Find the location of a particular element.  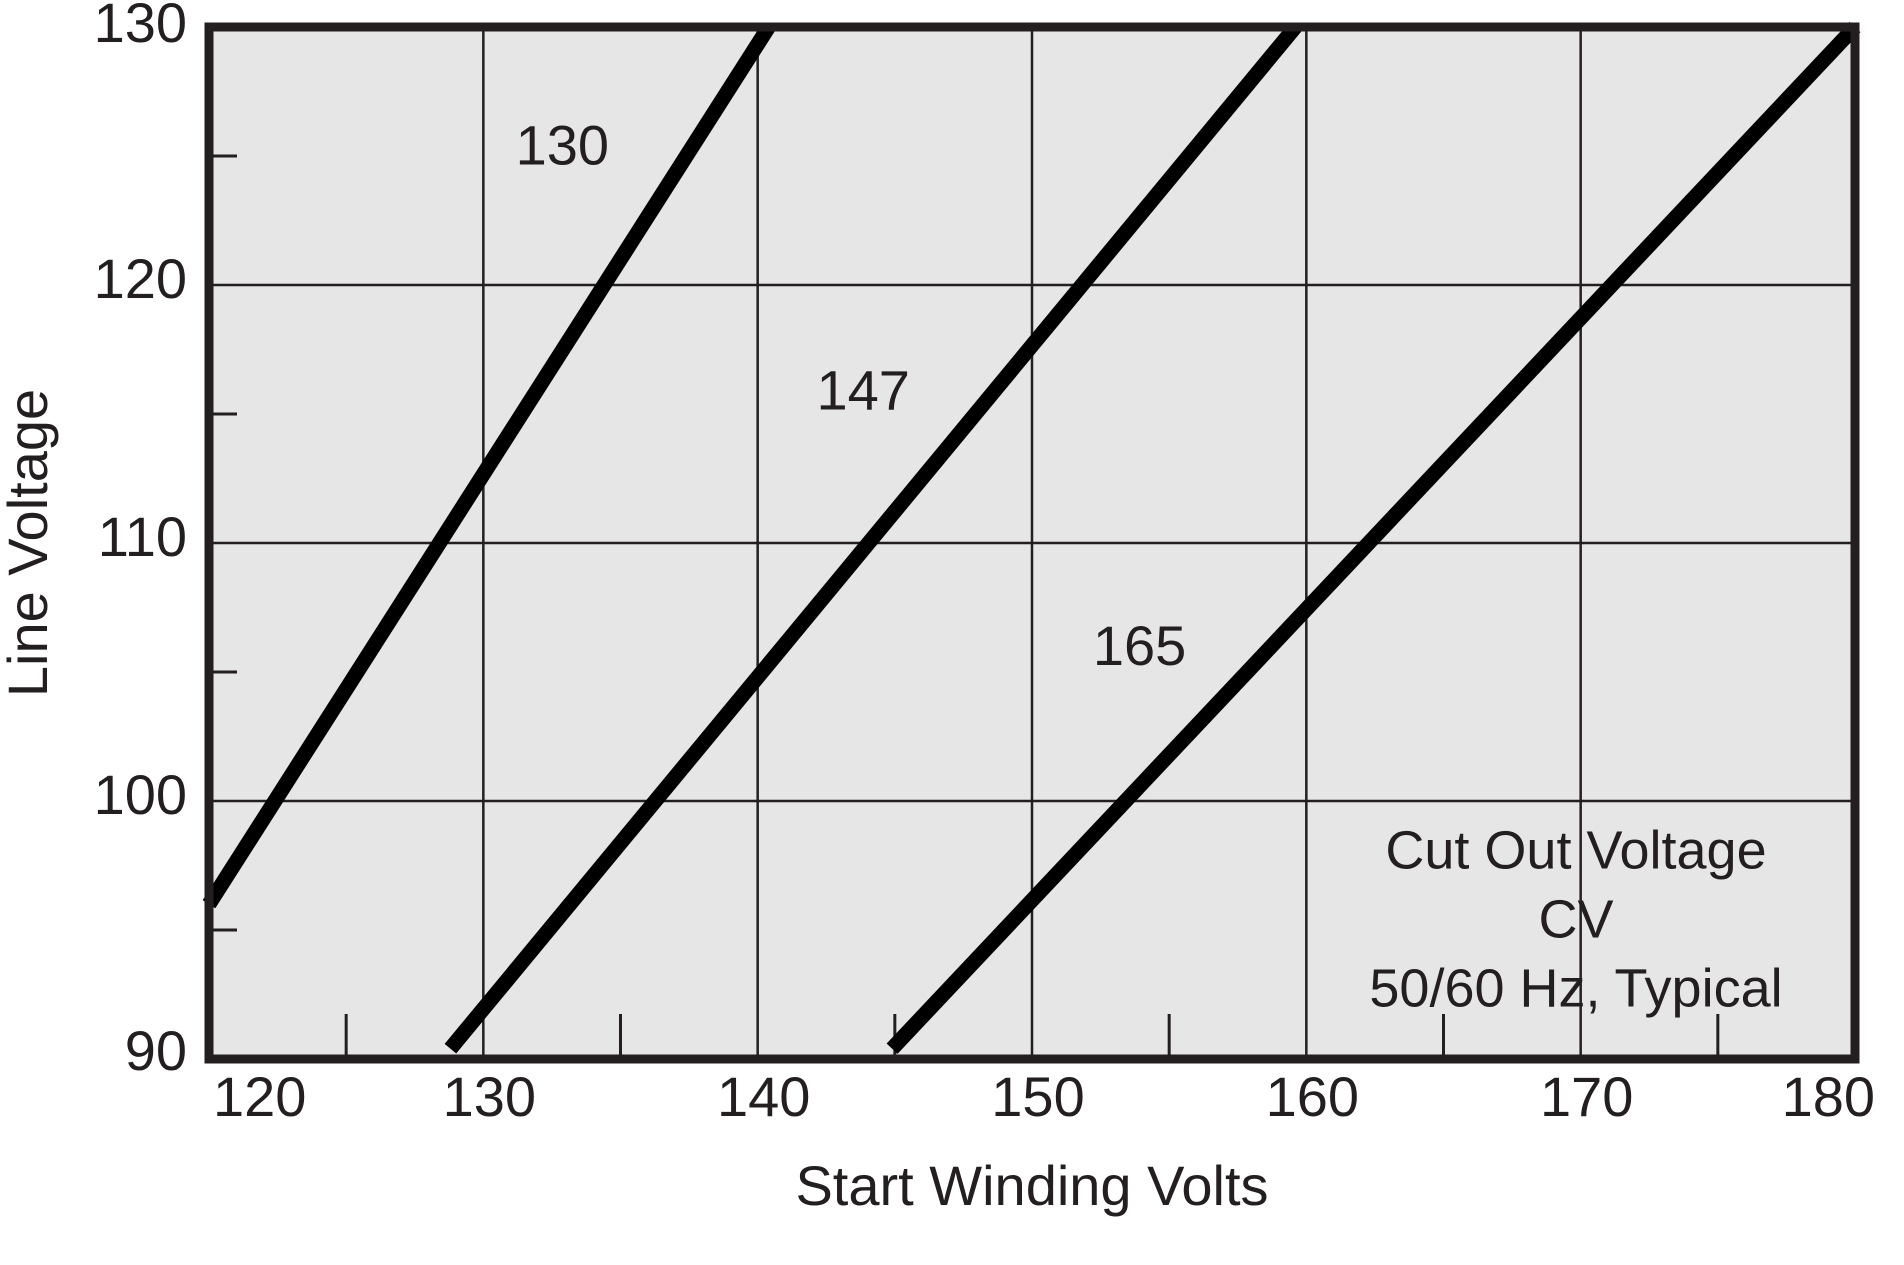

series-label: 147 is located at coordinates (862, 390).